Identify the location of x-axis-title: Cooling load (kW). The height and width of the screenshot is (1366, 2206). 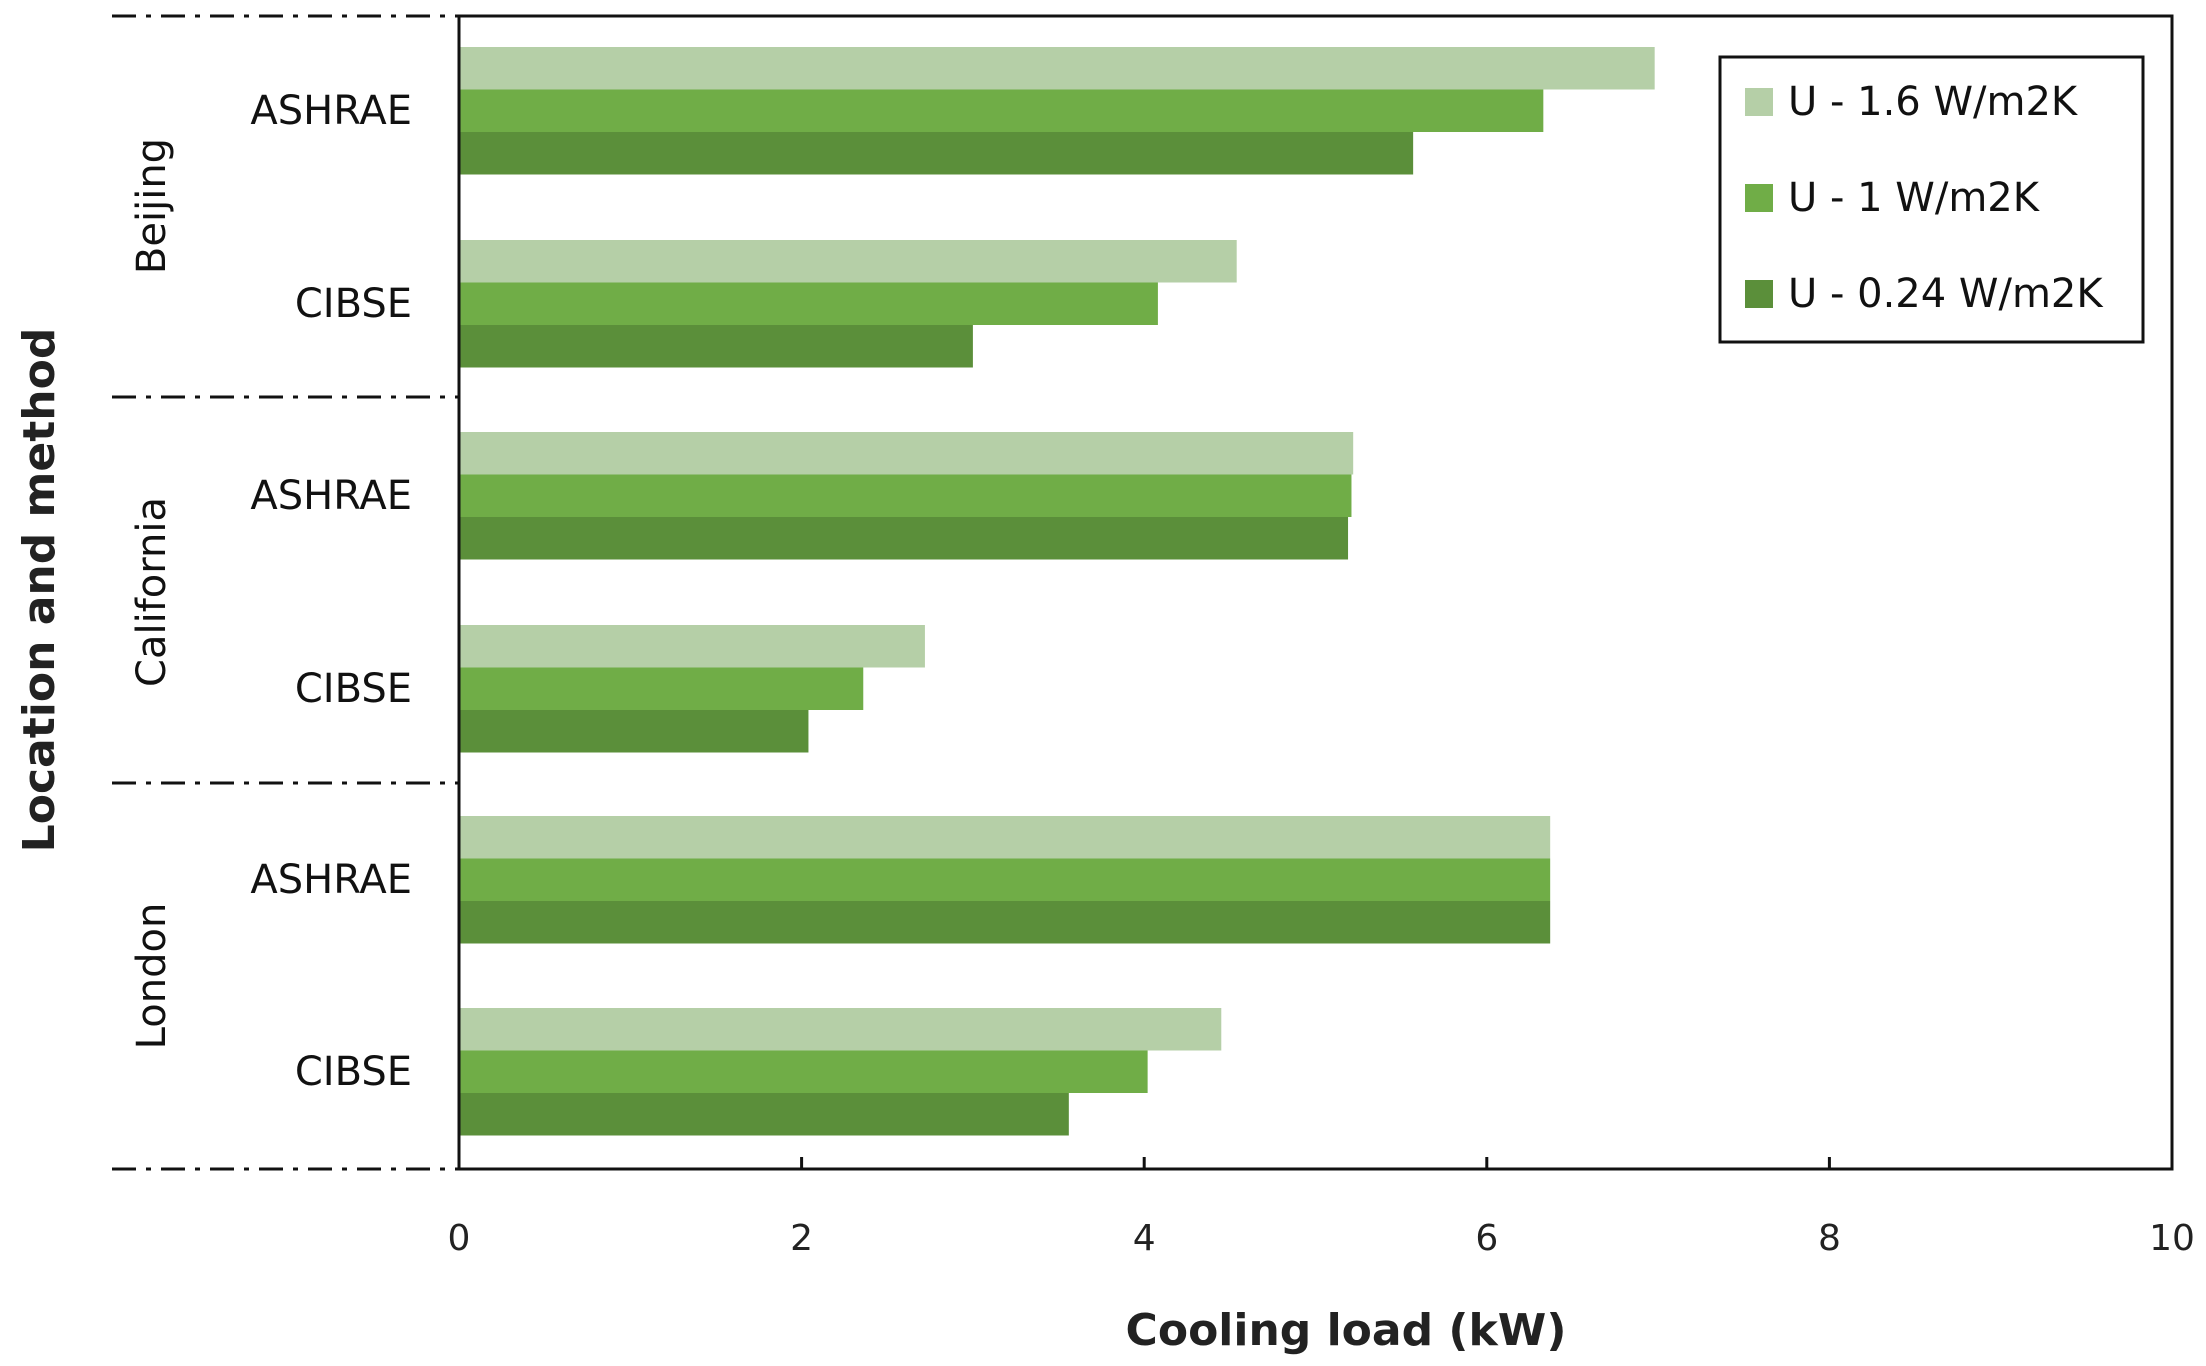
(1346, 1330).